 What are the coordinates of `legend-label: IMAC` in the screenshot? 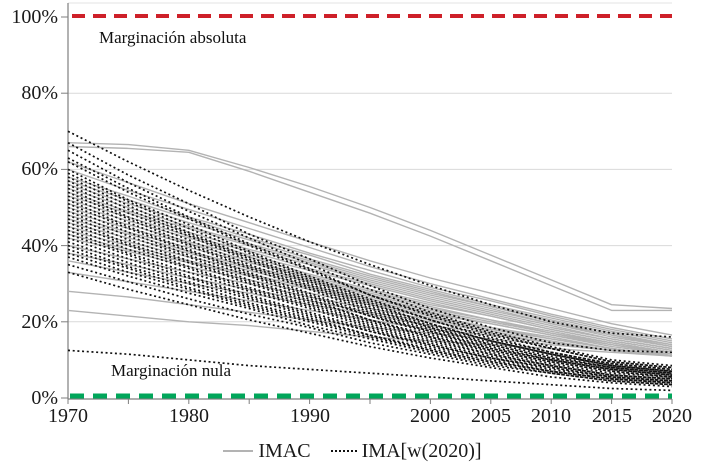 It's located at (284, 450).